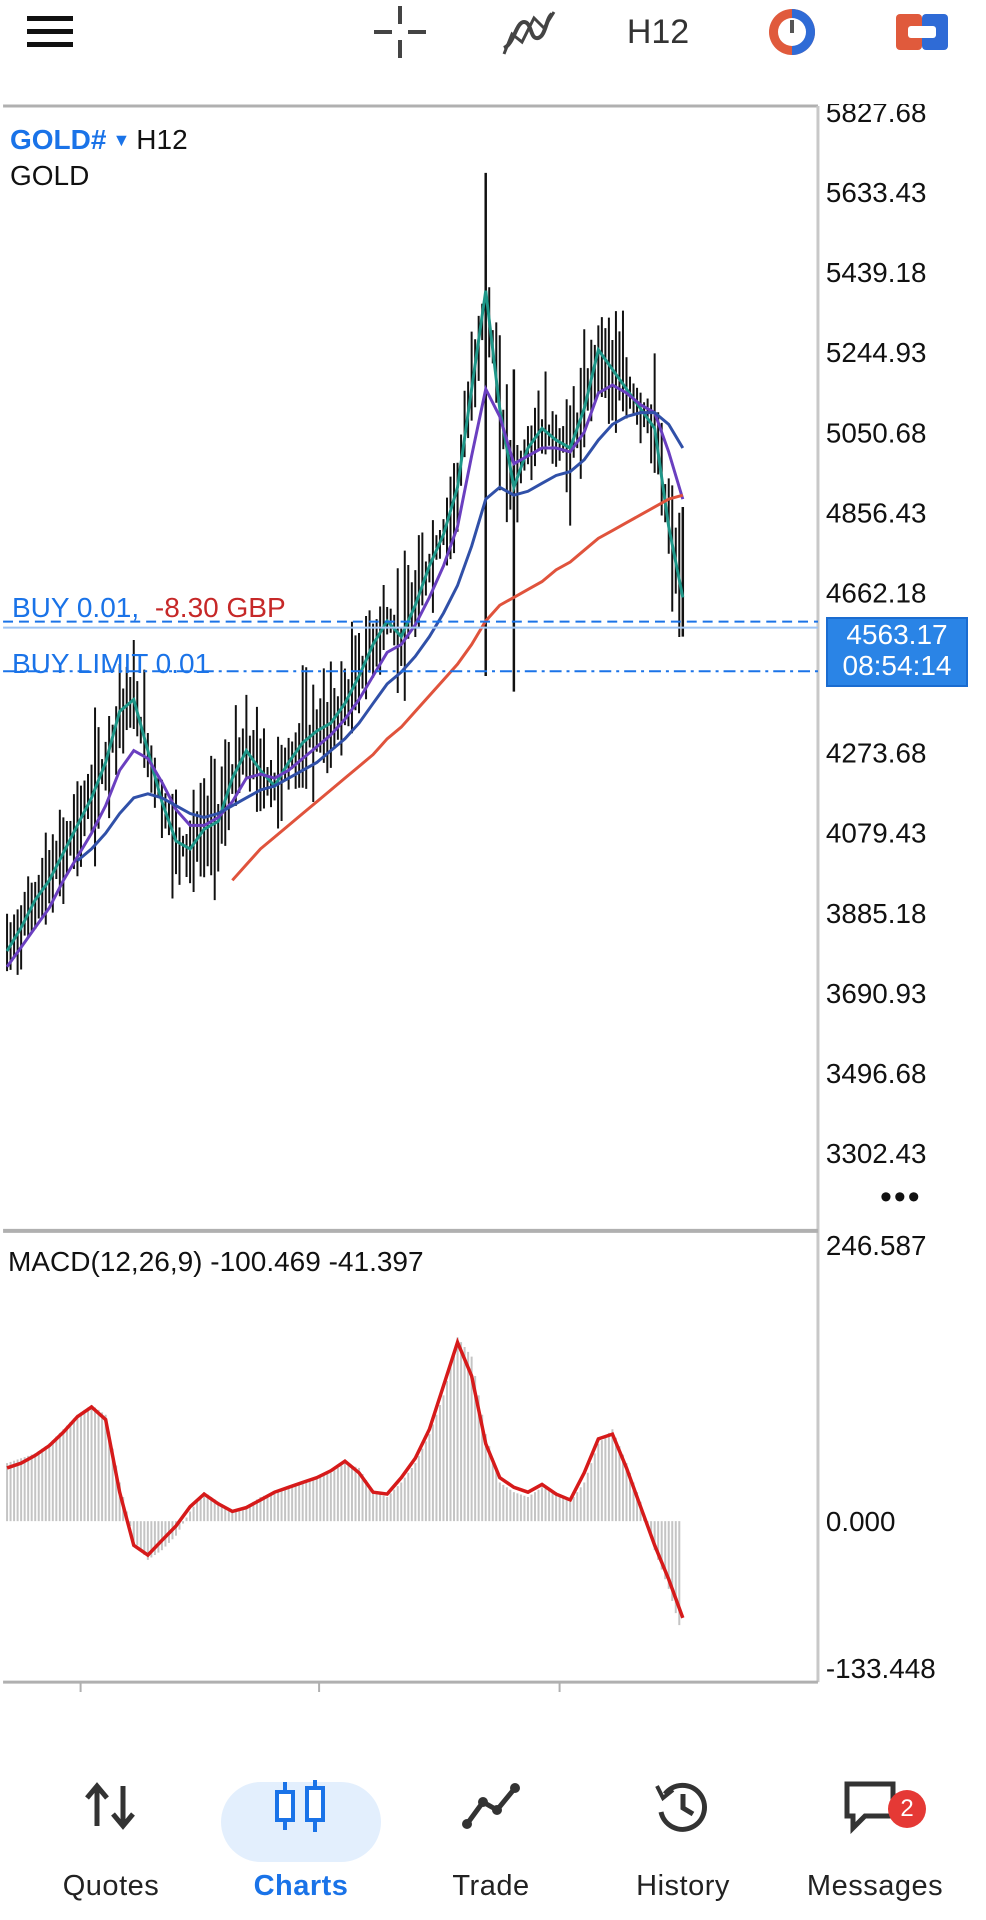 This screenshot has width=986, height=1920. I want to click on indicators-button, so click(528, 32).